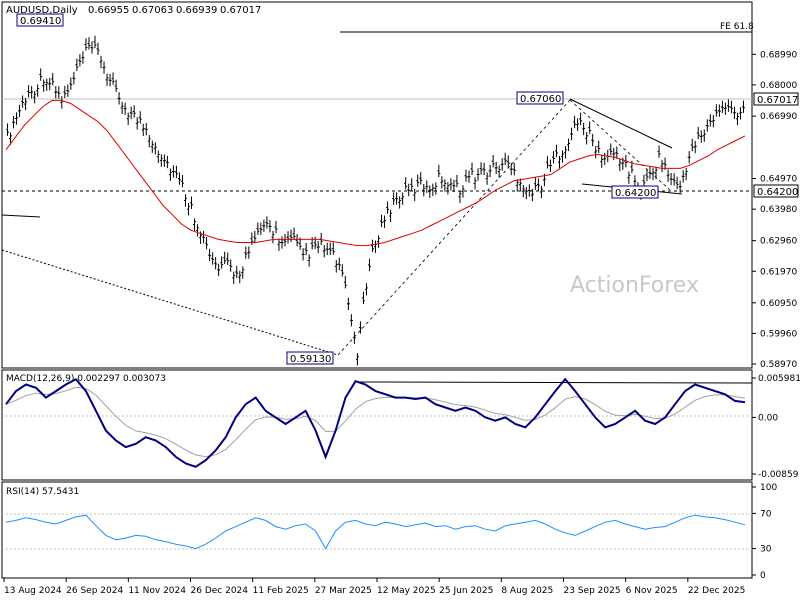 The width and height of the screenshot is (800, 604). What do you see at coordinates (406, 591) in the screenshot?
I see `date-tick-label: 12 May 2025` at bounding box center [406, 591].